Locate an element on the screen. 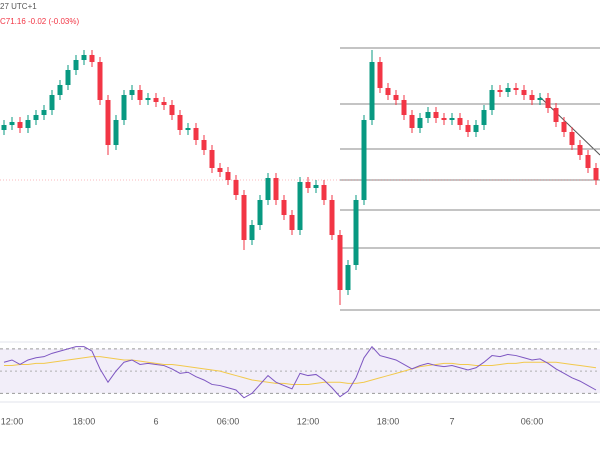 Image resolution: width=600 pixels, height=450 pixels. rsi-line is located at coordinates (300, 372).